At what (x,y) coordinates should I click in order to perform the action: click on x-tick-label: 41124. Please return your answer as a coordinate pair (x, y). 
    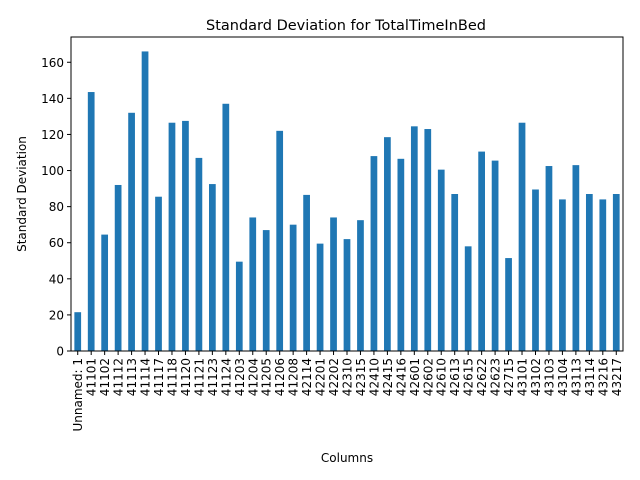
    Looking at the image, I should click on (226, 377).